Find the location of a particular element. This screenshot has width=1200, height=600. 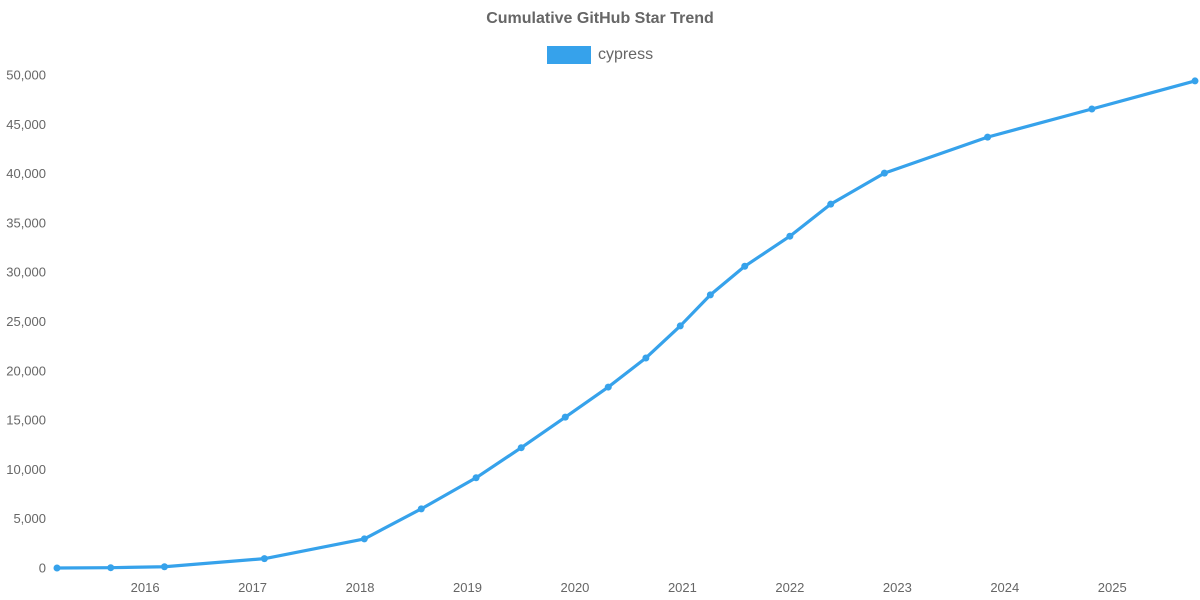

y-axis-tick-label: 40,000 is located at coordinates (26, 173).